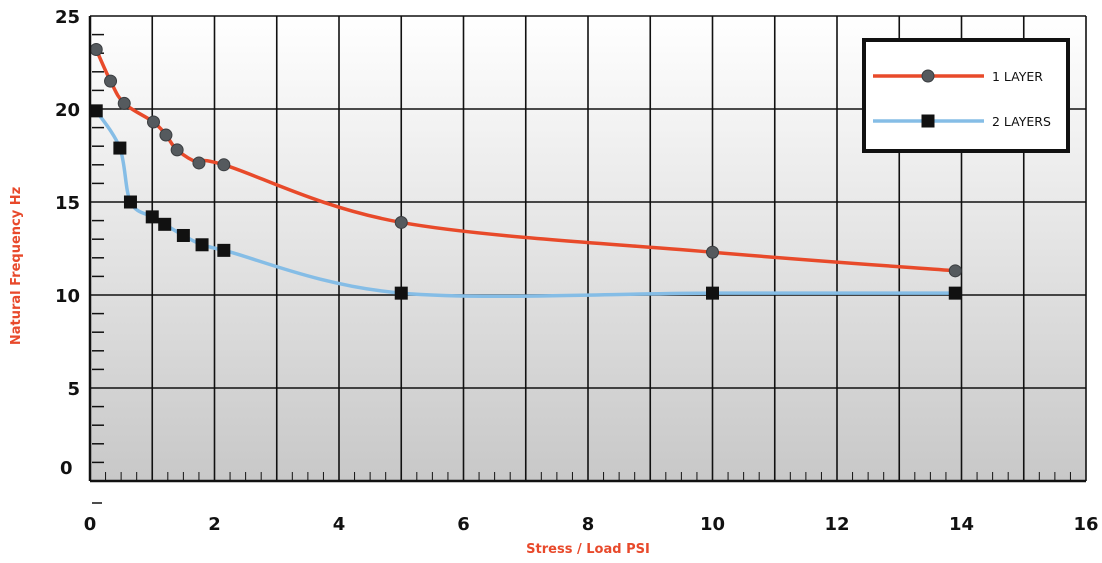 This screenshot has width=1102, height=563. Describe the element at coordinates (67, 243) in the screenshot. I see `y-tick-labels: 0 5 10 15 20 25` at that location.